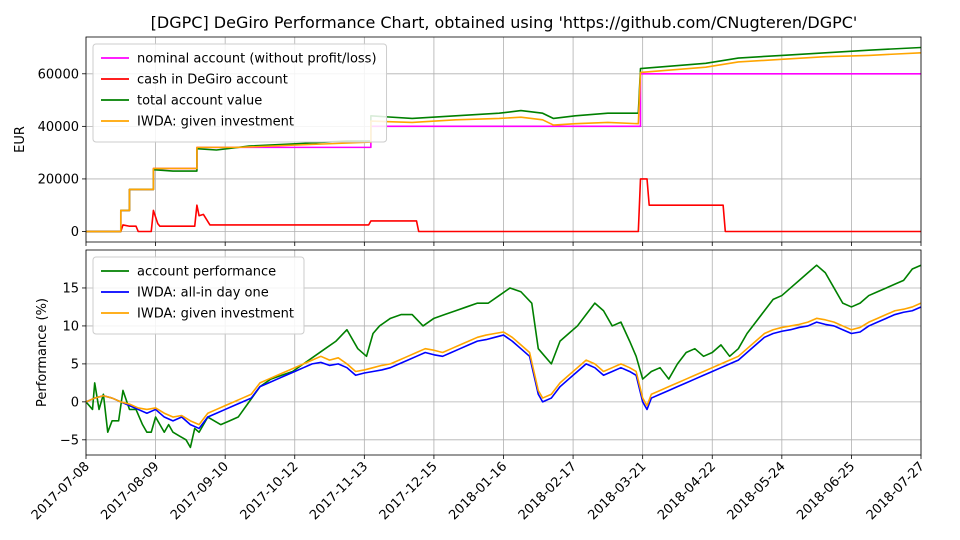 Image resolution: width=960 pixels, height=540 pixels. Describe the element at coordinates (42, 352) in the screenshot. I see `y-axis-label: Performance (%)` at that location.